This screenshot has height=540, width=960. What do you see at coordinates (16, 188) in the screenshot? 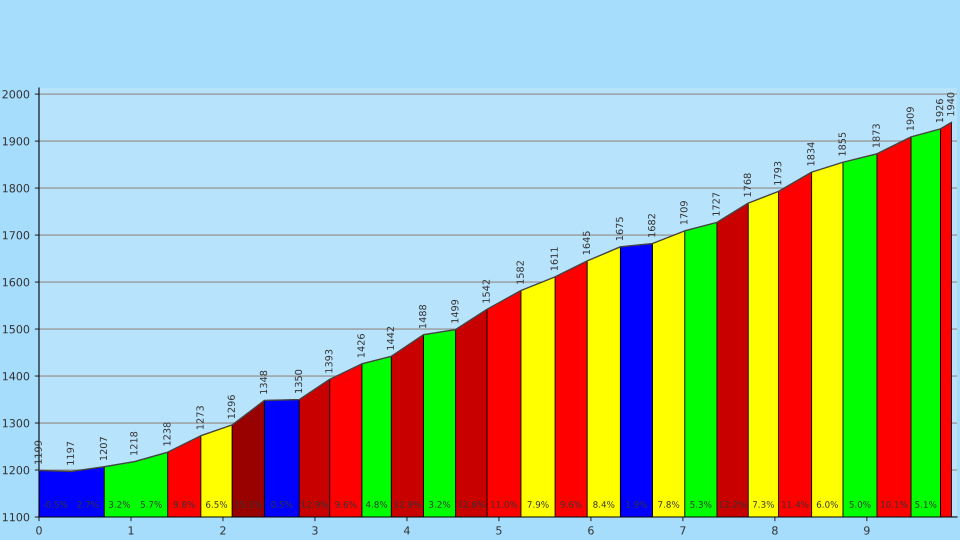
I see `y-tick-label: 1800` at bounding box center [16, 188].